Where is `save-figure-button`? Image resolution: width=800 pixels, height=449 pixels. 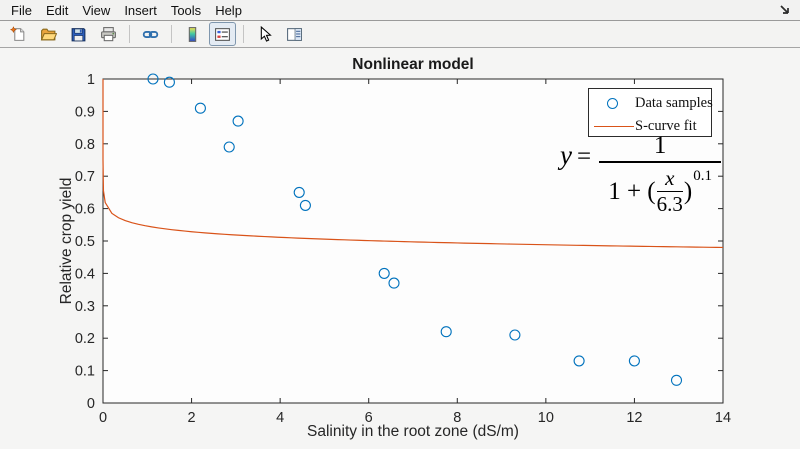 save-figure-button is located at coordinates (78, 34).